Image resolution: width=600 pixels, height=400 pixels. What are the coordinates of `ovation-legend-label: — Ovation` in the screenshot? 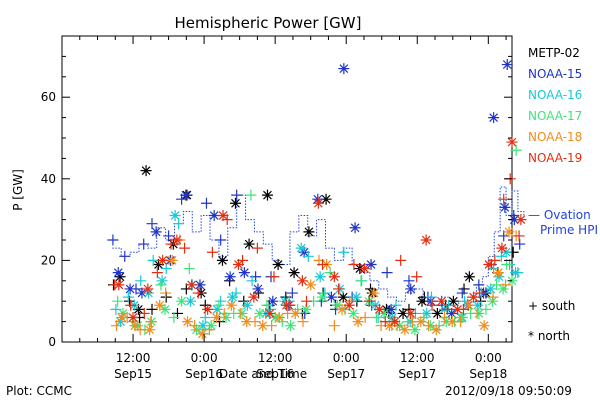 It's located at (559, 215).